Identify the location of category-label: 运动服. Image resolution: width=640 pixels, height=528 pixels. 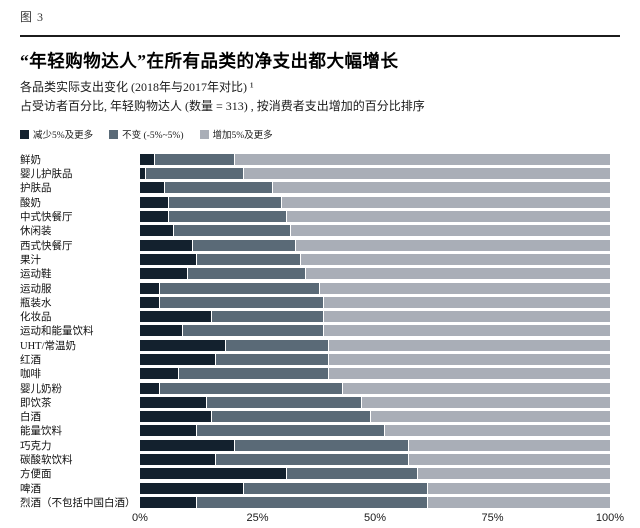
(36, 289).